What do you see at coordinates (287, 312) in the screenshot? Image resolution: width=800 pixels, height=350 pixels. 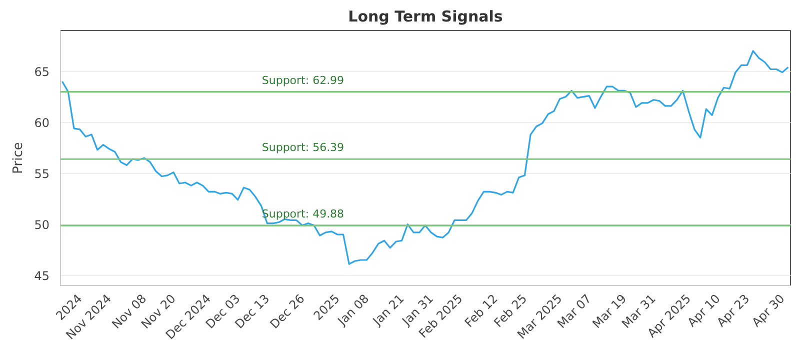 I see `x-tick-label: Dec 26` at bounding box center [287, 312].